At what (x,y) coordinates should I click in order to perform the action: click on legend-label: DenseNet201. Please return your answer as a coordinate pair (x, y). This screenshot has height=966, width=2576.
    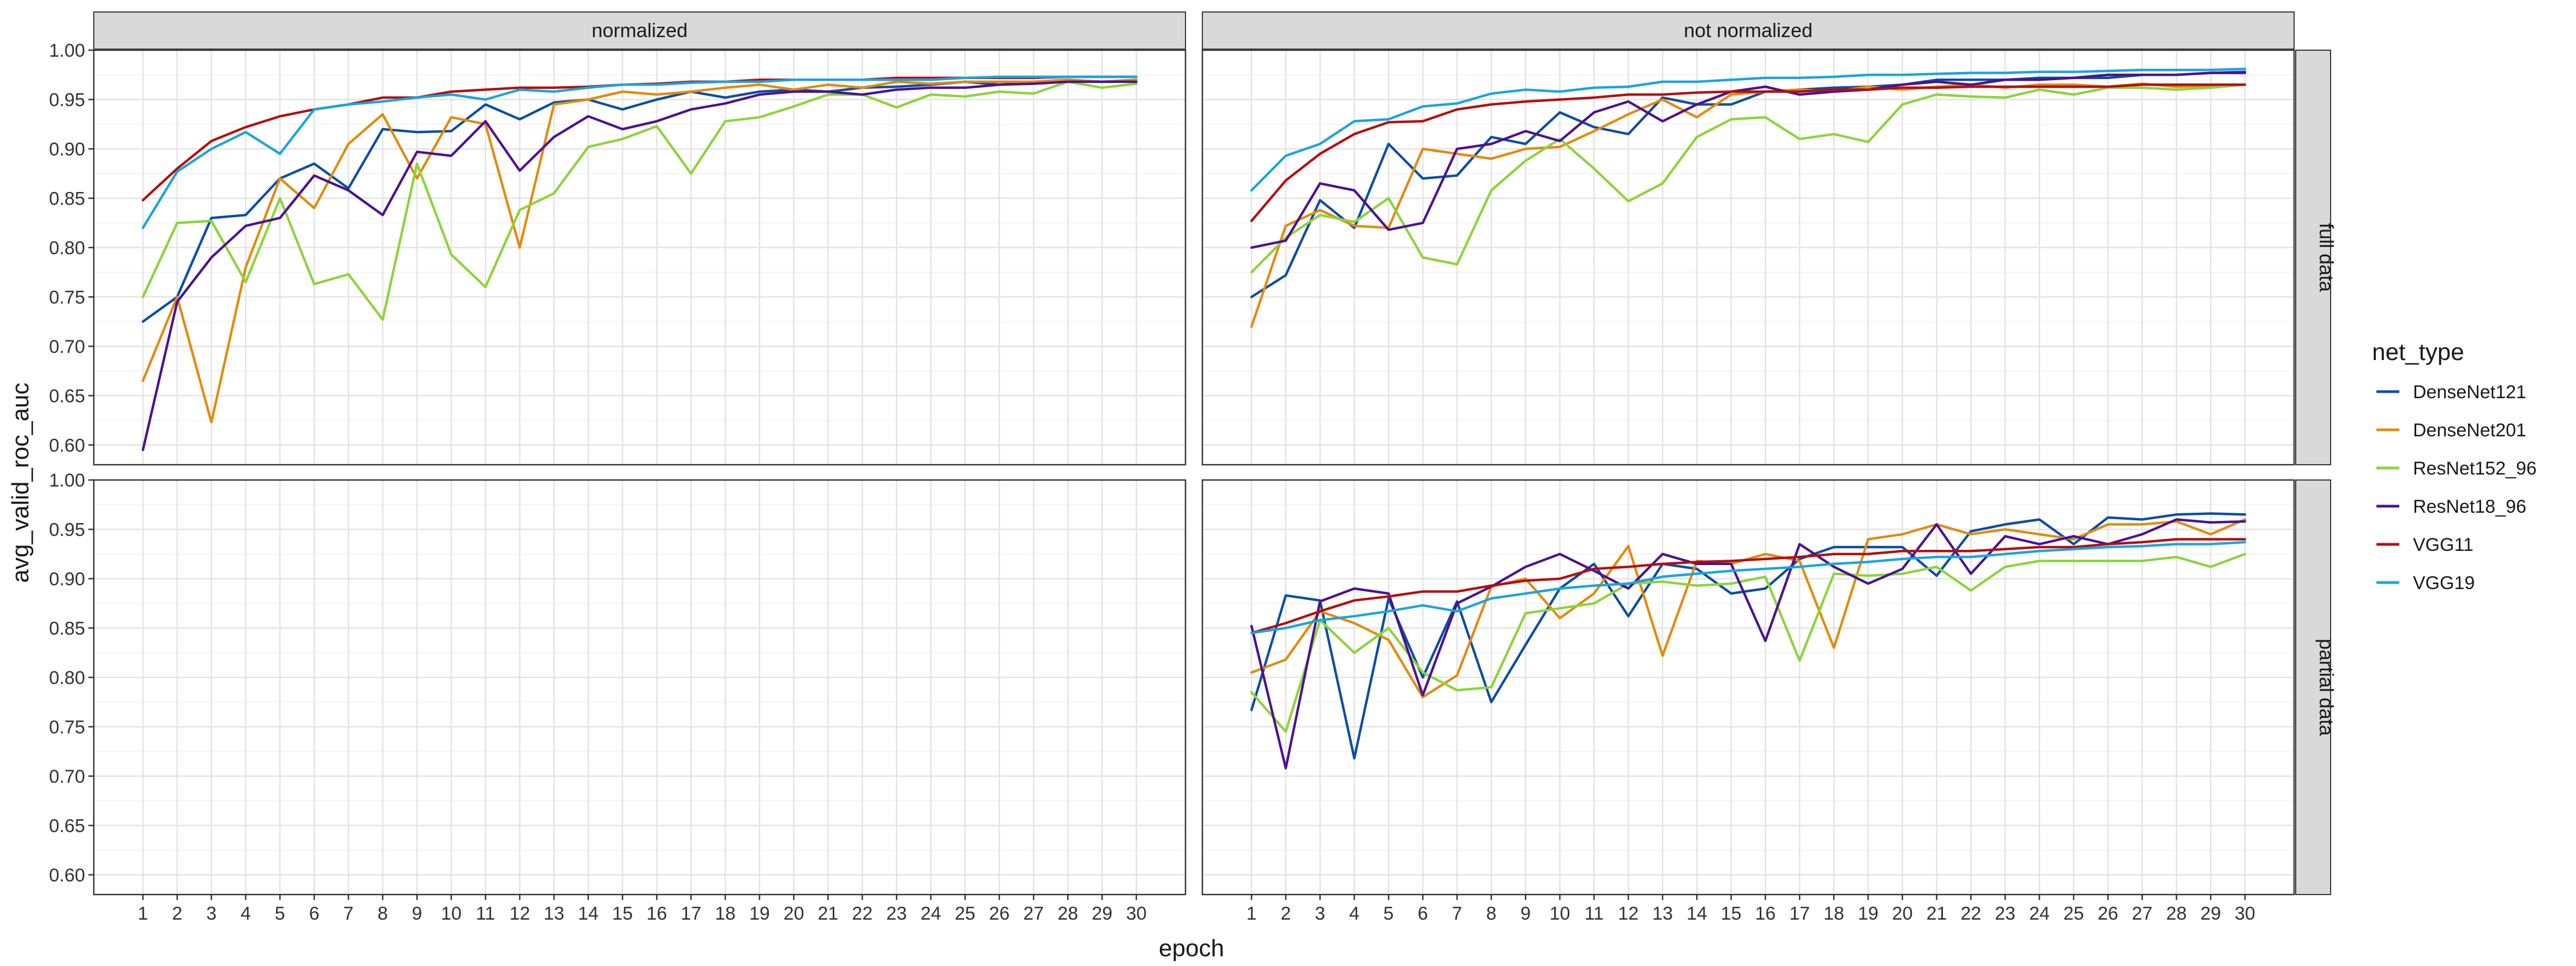
    Looking at the image, I should click on (2469, 430).